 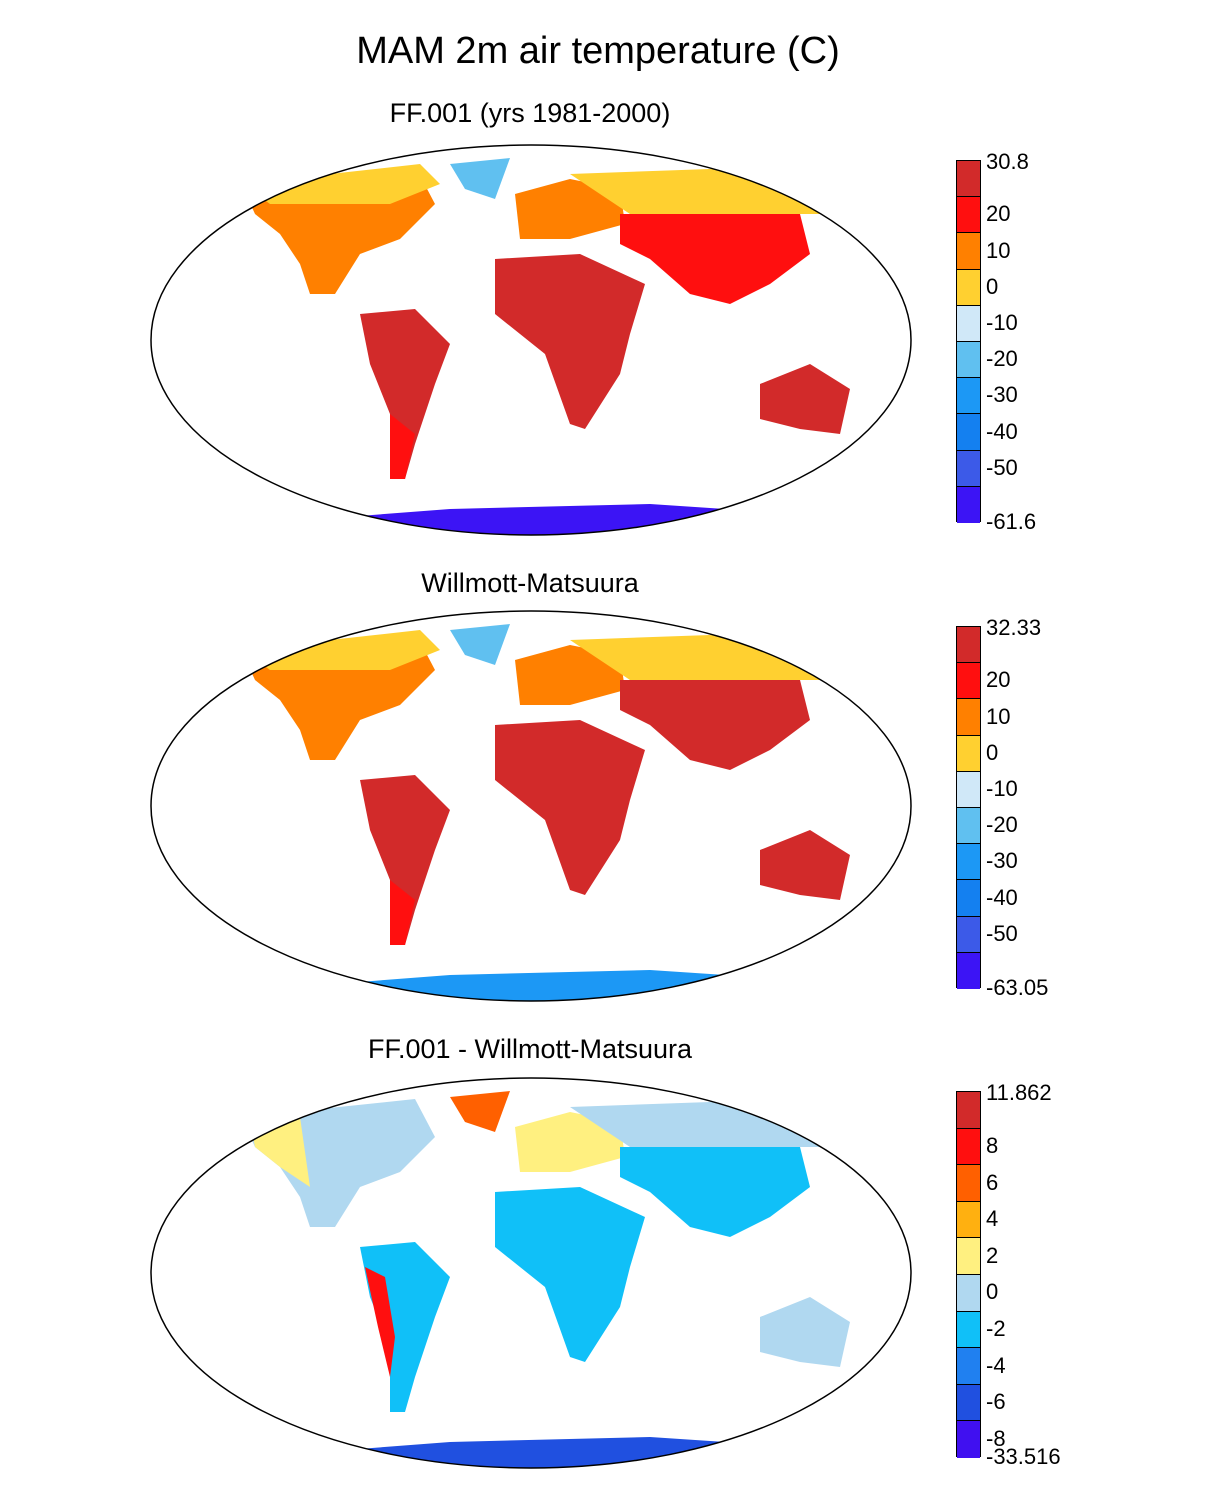 What do you see at coordinates (996, 1328) in the screenshot?
I see `colorbar-tick-label: -2` at bounding box center [996, 1328].